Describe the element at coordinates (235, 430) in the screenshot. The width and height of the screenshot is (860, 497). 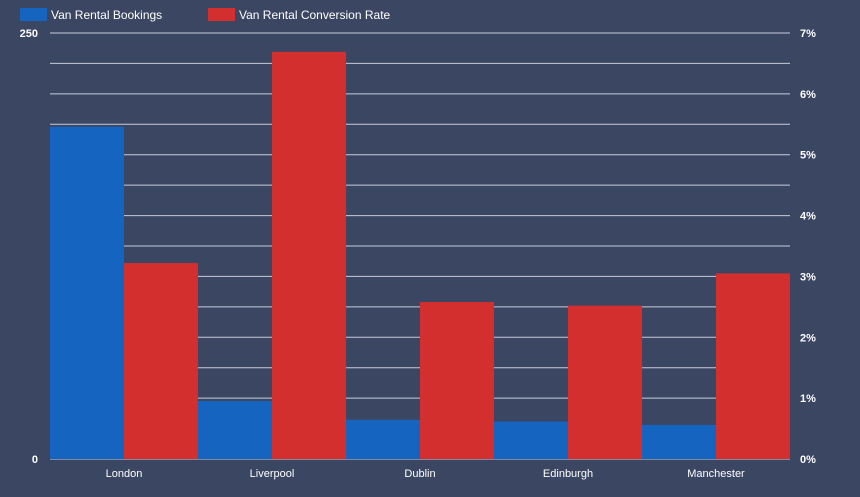
I see `bookings-bar-liverpool` at that location.